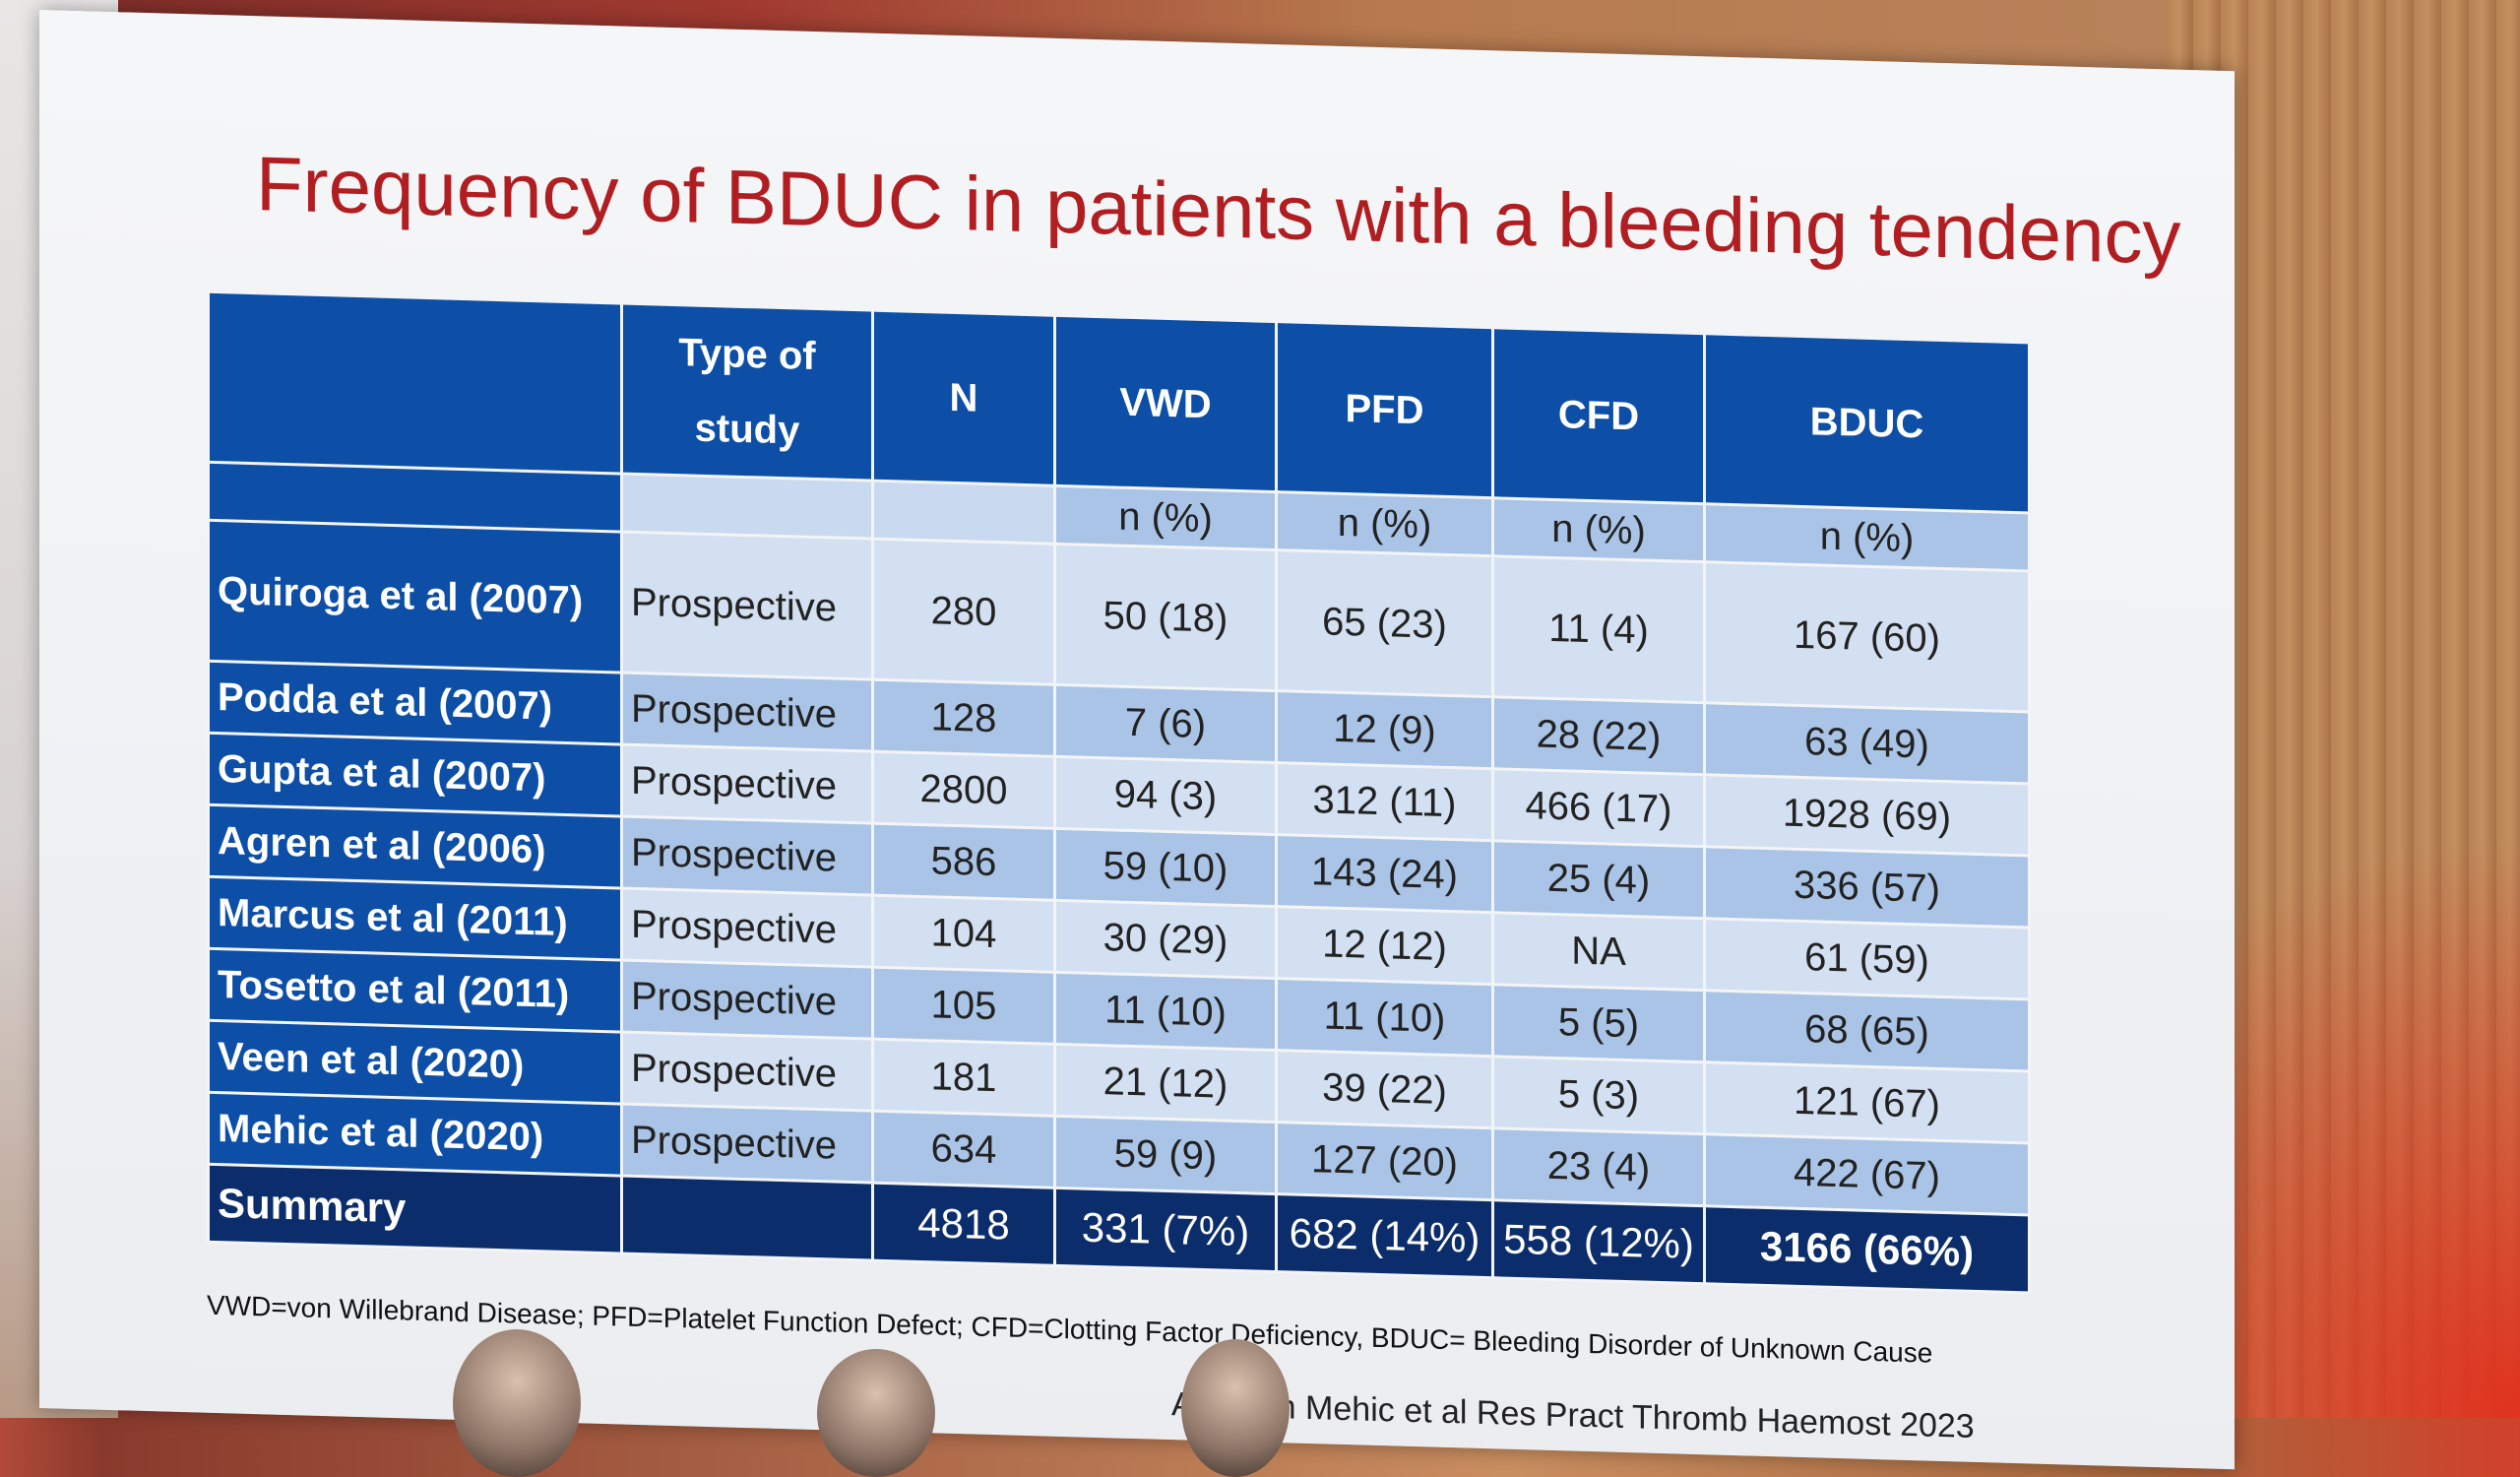 The image size is (2520, 1477). What do you see at coordinates (1867, 815) in the screenshot?
I see `cell-bduc: 1928 (69)` at bounding box center [1867, 815].